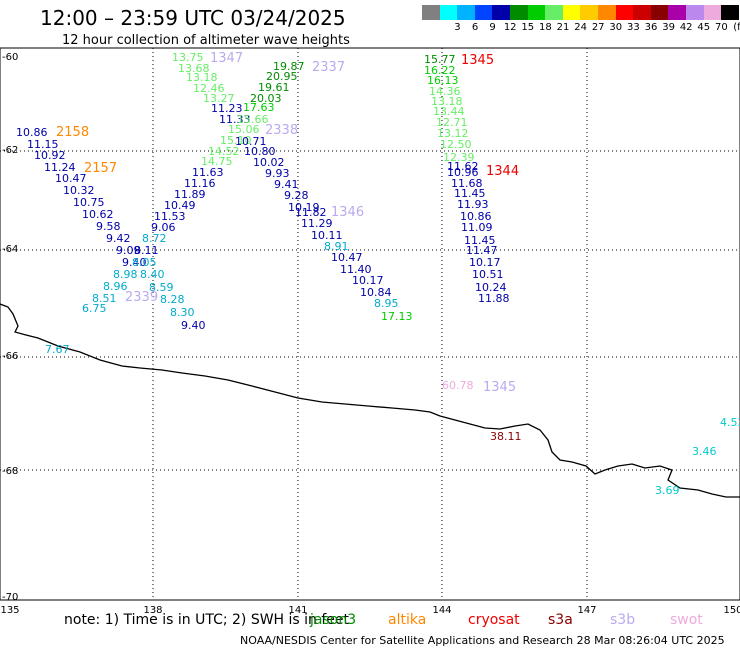 Image resolution: width=740 pixels, height=650 pixels. I want to click on wave-height-label: 9.42, so click(118, 238).